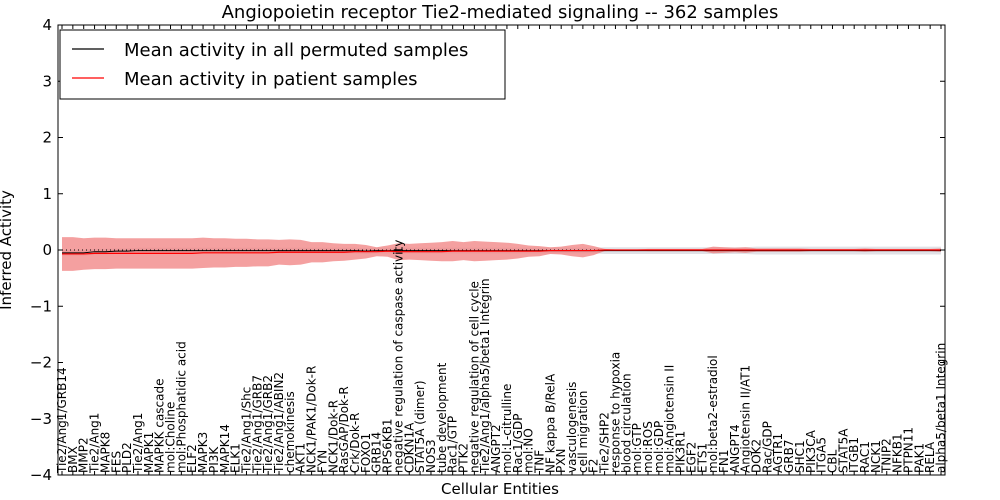 This screenshot has height=500, width=1000. I want to click on x-tick-label: RPS6KB1, so click(388, 445).